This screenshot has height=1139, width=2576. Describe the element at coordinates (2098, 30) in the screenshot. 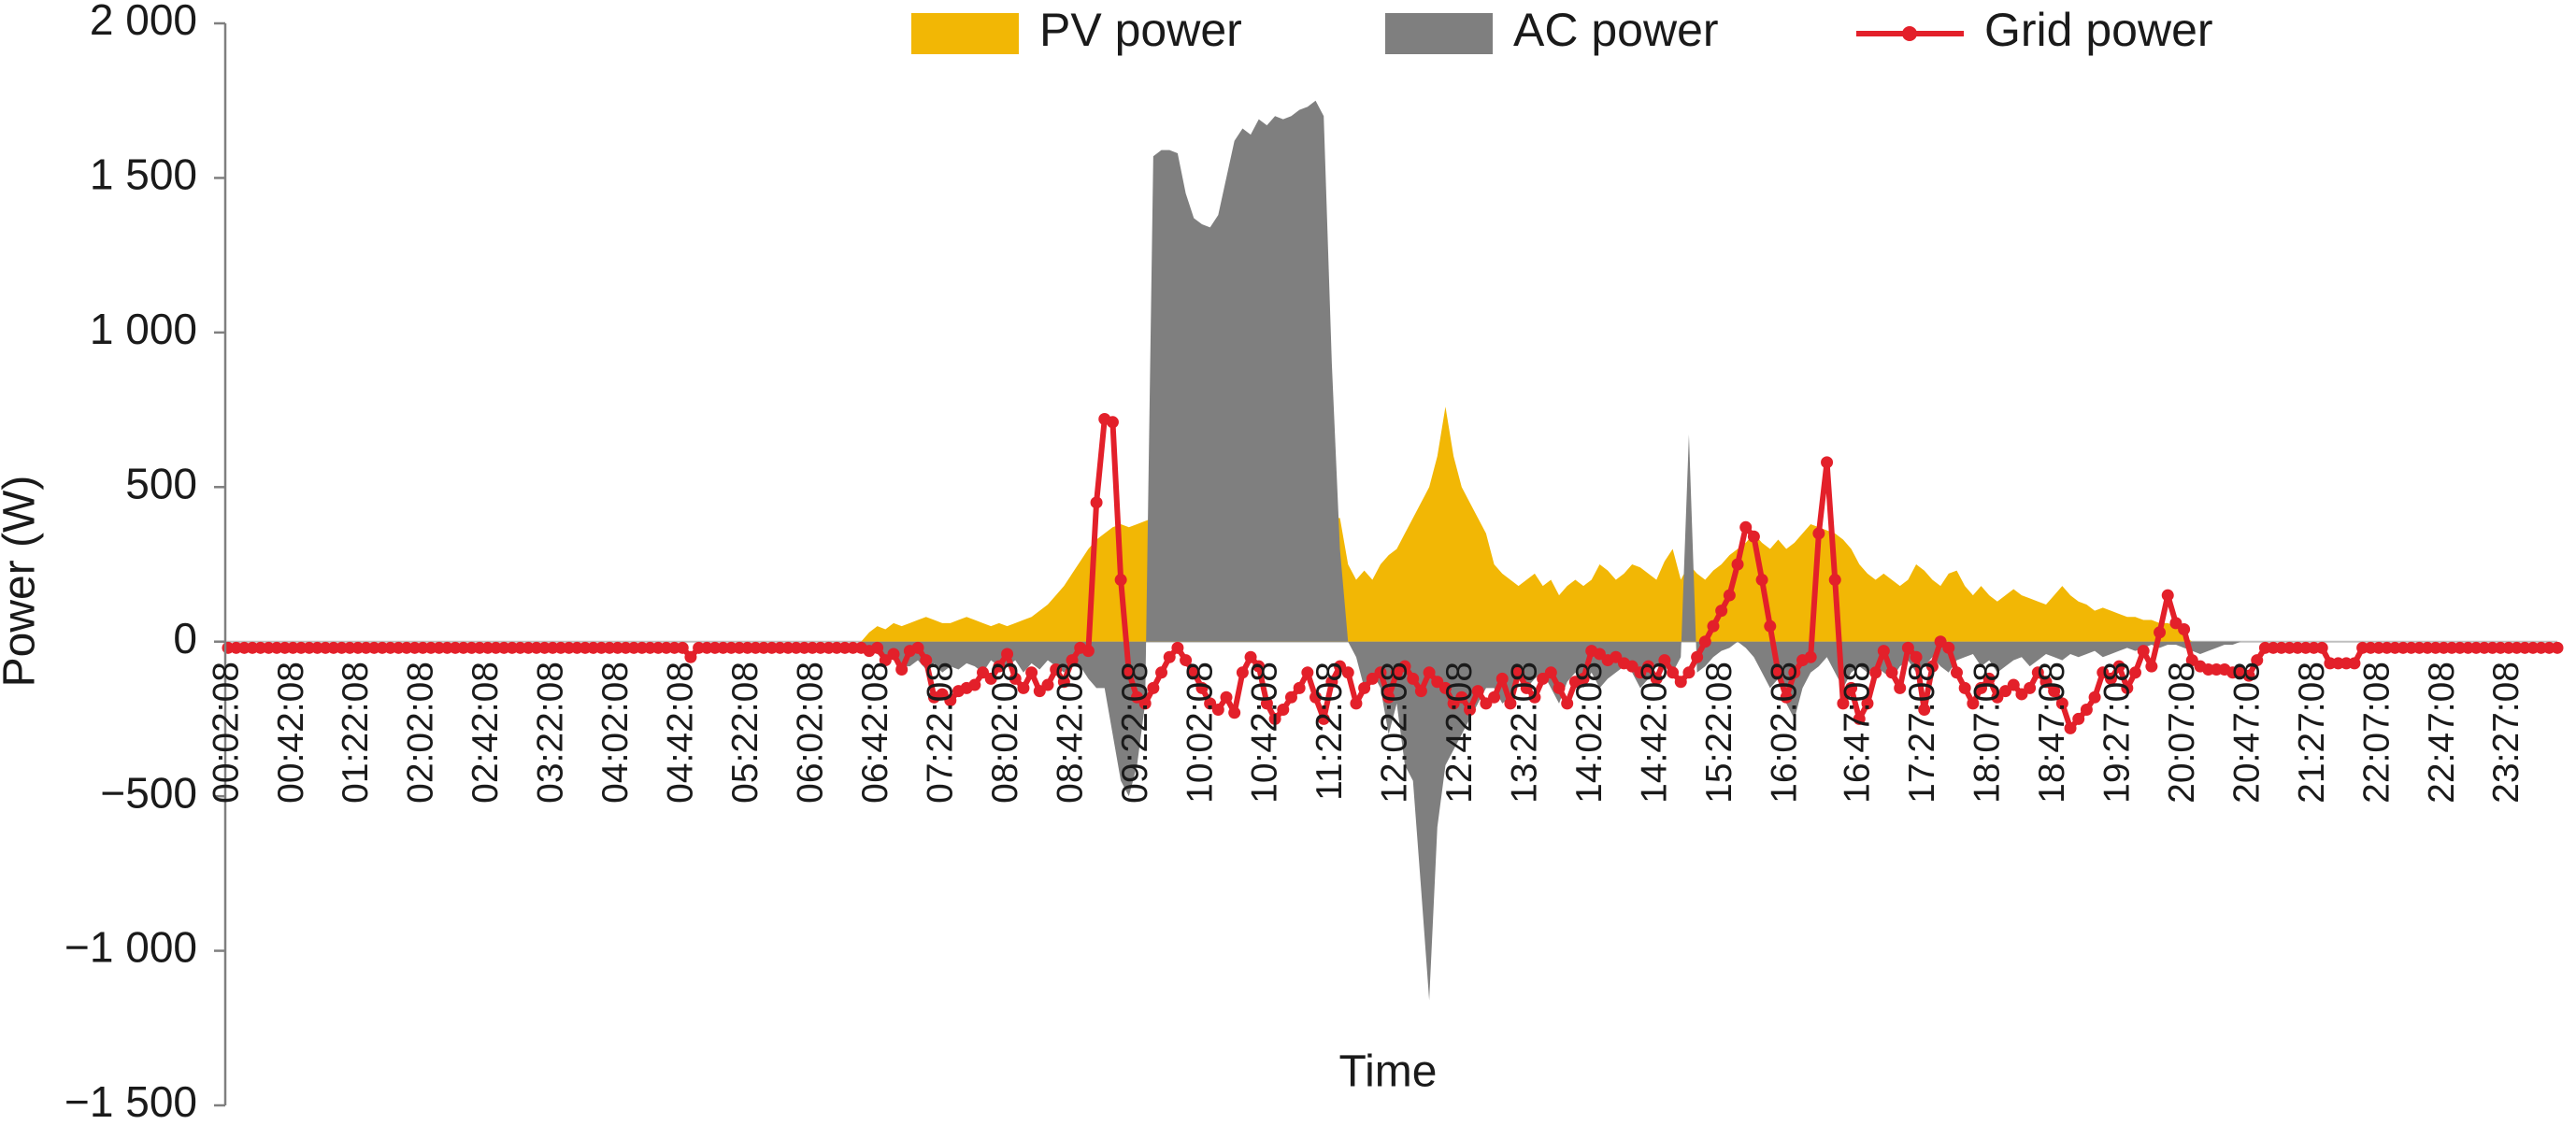

I see `legend-label: Grid power` at that location.